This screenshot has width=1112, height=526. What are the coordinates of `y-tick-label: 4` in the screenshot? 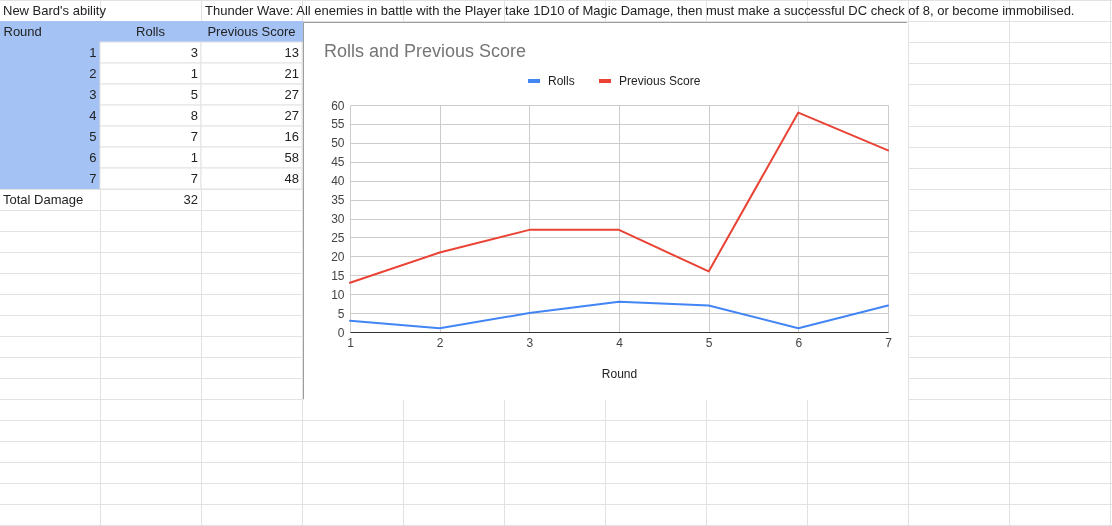 It's located at (93, 115).